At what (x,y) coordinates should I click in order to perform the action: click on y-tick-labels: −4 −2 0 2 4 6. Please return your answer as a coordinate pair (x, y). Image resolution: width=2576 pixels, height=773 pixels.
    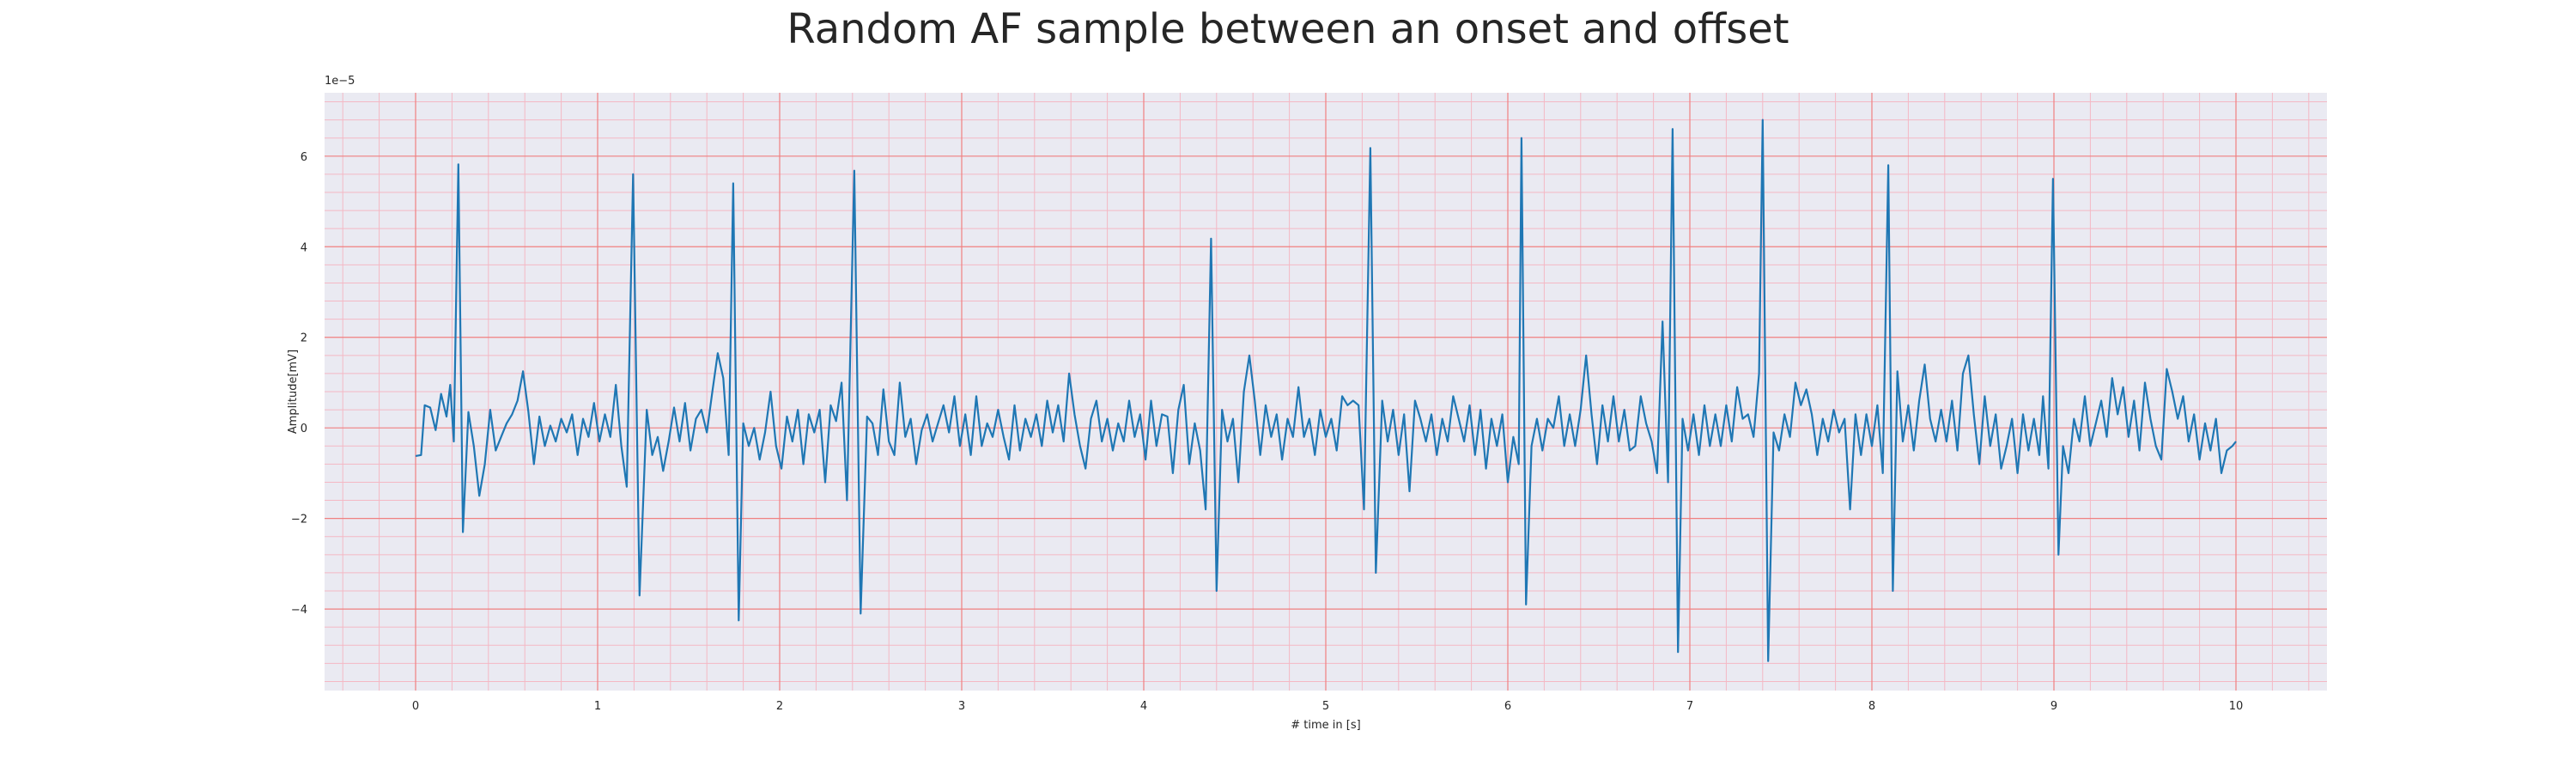
    Looking at the image, I should click on (299, 384).